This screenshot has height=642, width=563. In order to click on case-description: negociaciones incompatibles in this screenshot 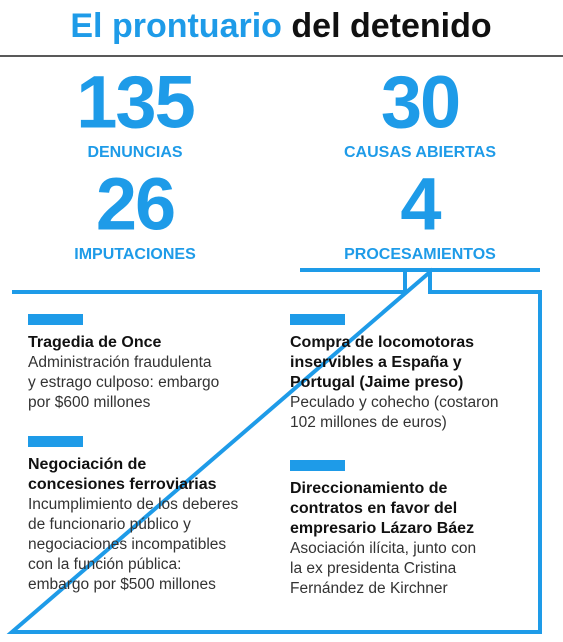, I will do `click(127, 544)`.